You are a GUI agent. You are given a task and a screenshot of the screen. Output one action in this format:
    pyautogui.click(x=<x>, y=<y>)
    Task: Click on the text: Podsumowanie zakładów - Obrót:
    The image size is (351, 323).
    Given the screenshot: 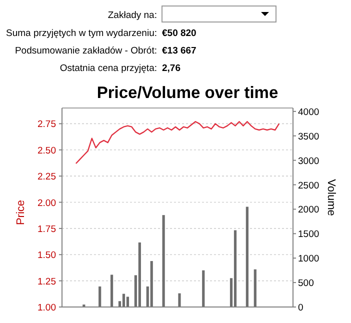 What is the action you would take?
    pyautogui.click(x=85, y=51)
    